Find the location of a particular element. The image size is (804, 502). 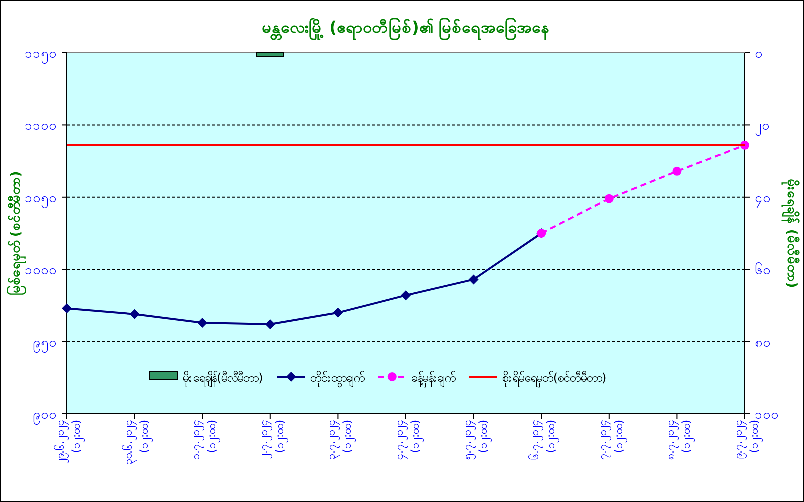

legend-label: ခန့်မှန်းချက် is located at coordinates (433, 379).